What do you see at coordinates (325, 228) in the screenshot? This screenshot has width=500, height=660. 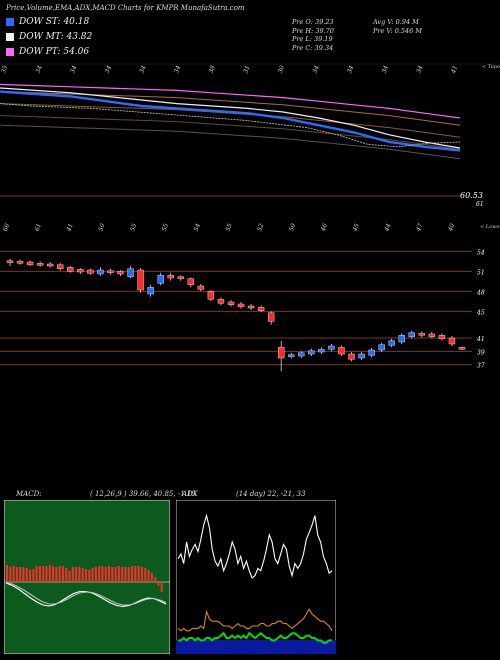 I see `x-tick-label: 46` at bounding box center [325, 228].